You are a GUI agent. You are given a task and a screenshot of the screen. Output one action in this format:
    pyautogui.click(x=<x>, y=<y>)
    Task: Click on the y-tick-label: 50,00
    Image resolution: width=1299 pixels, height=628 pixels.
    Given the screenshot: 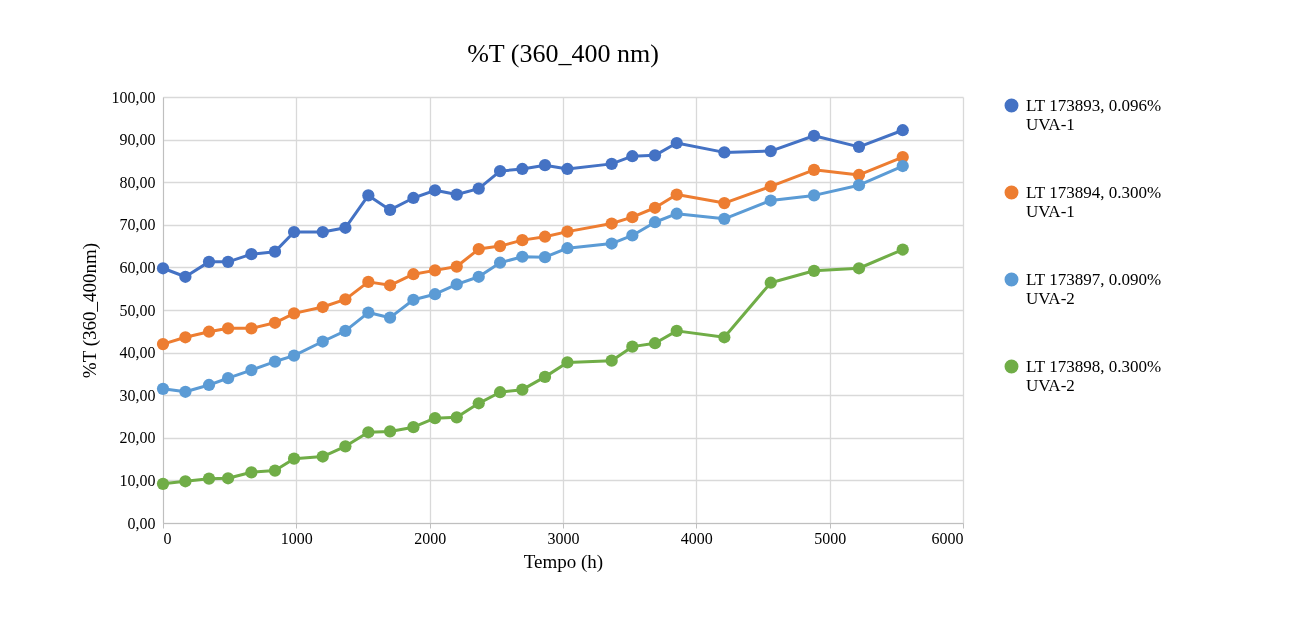 What is the action you would take?
    pyautogui.click(x=137, y=310)
    